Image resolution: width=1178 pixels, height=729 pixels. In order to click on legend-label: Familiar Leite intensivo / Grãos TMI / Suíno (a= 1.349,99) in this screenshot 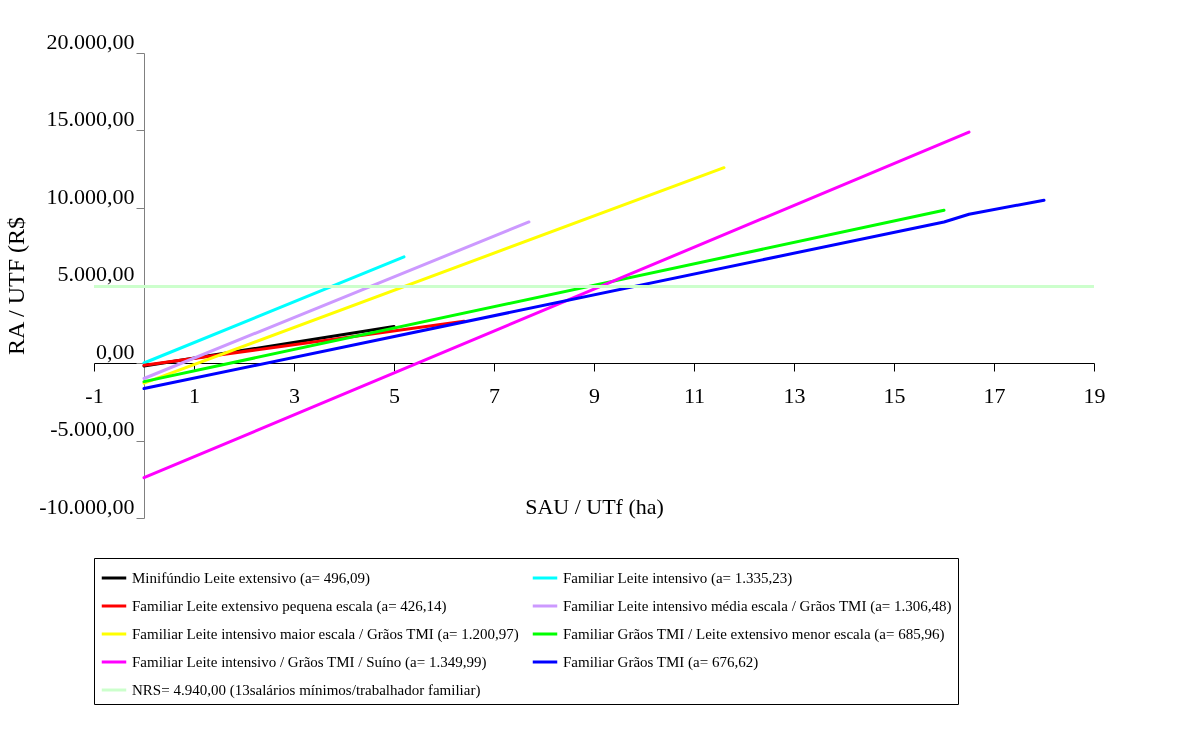, I will do `click(309, 662)`.